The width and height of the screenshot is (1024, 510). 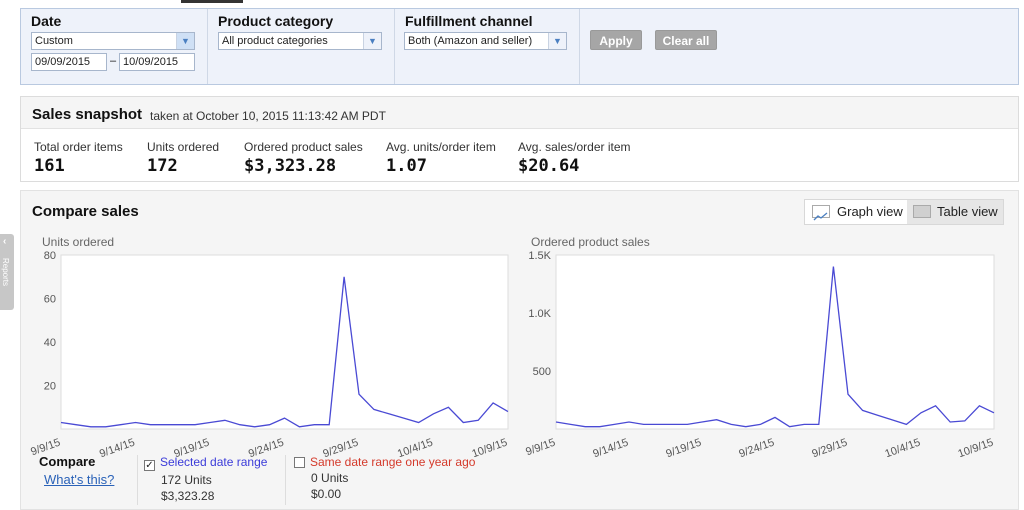 What do you see at coordinates (470, 41) in the screenshot?
I see `fulfillment-value: Both (Amazon and seller)` at bounding box center [470, 41].